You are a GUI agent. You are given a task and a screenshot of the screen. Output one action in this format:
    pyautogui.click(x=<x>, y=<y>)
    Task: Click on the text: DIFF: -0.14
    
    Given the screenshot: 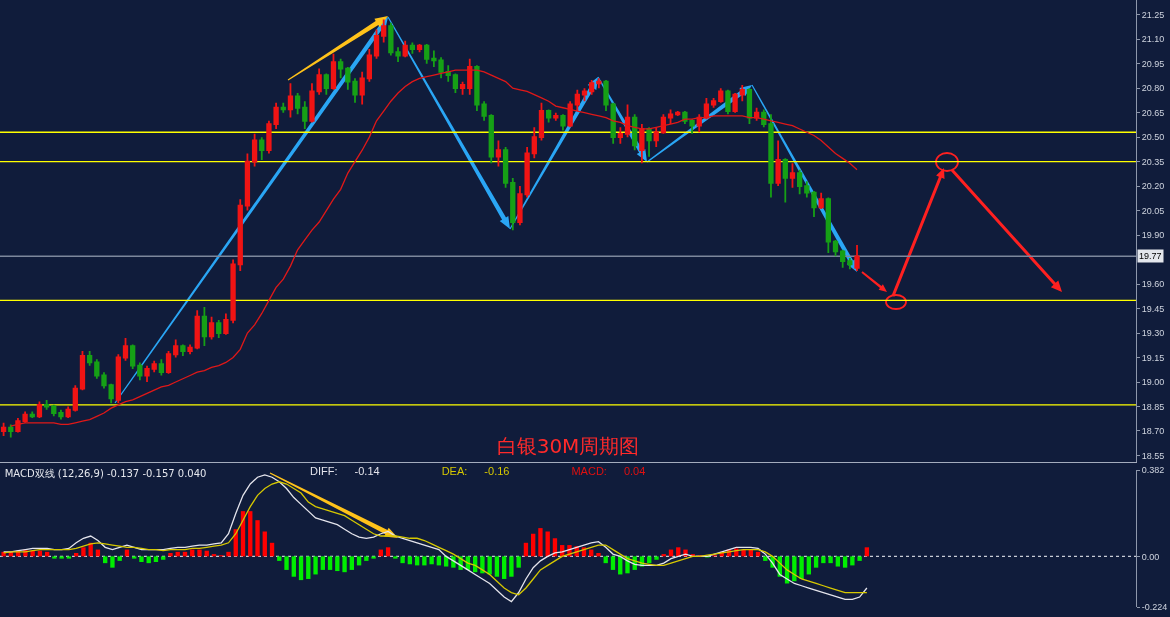 What is the action you would take?
    pyautogui.click(x=345, y=471)
    